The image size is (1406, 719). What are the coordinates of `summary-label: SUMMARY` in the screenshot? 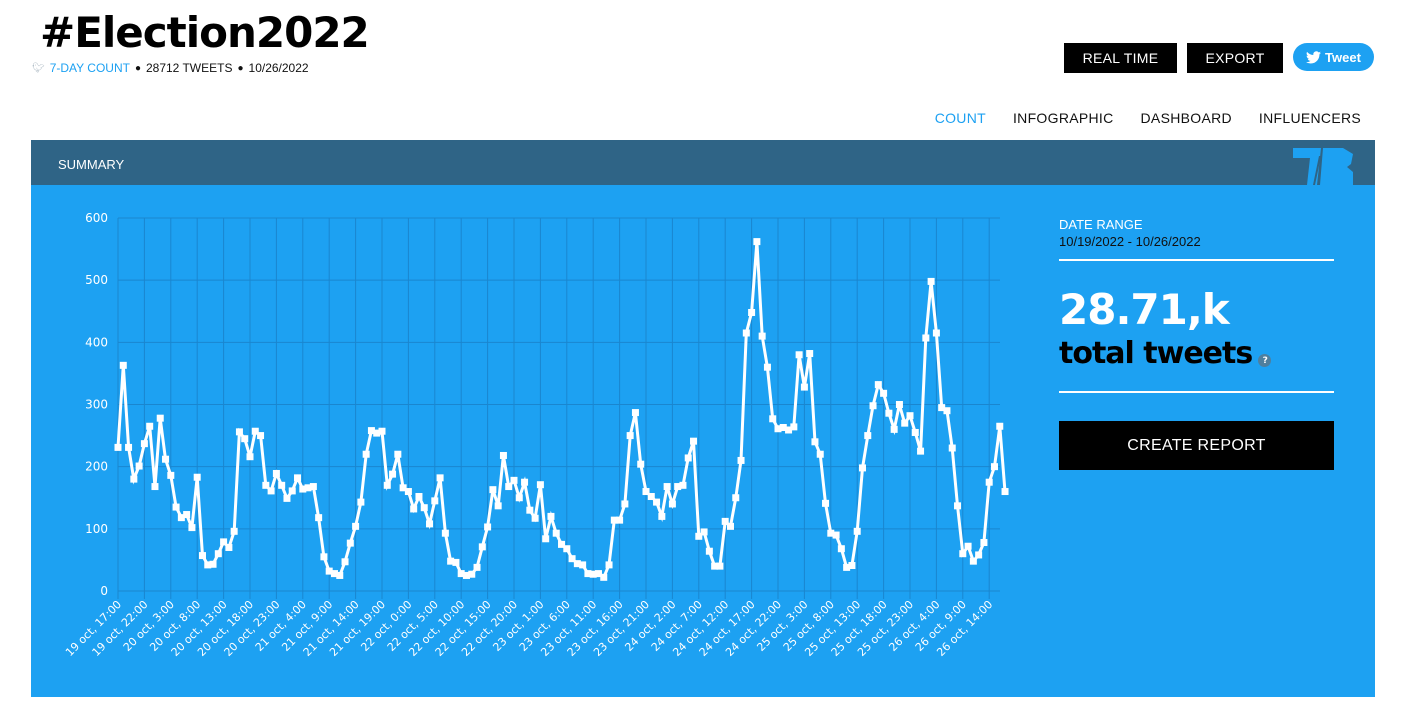 It's located at (91, 164).